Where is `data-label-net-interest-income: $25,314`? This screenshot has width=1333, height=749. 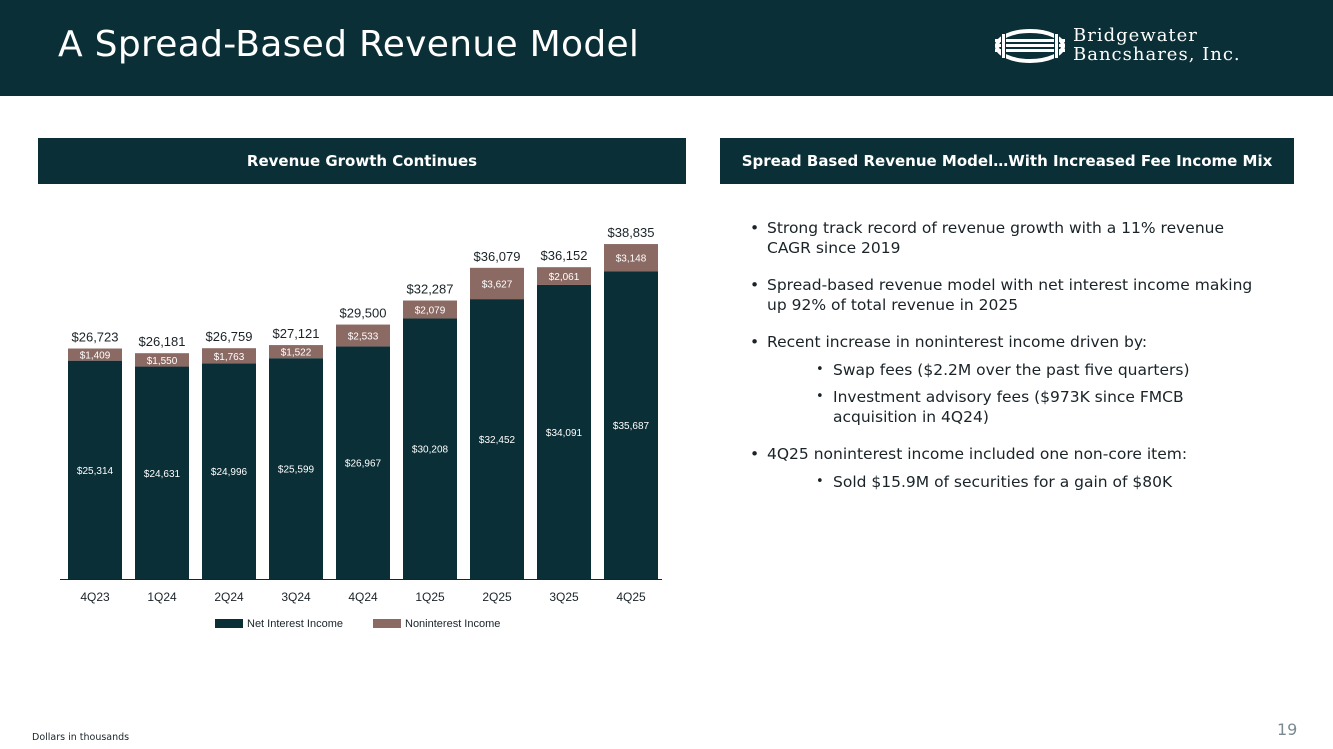 data-label-net-interest-income: $25,314 is located at coordinates (95, 471).